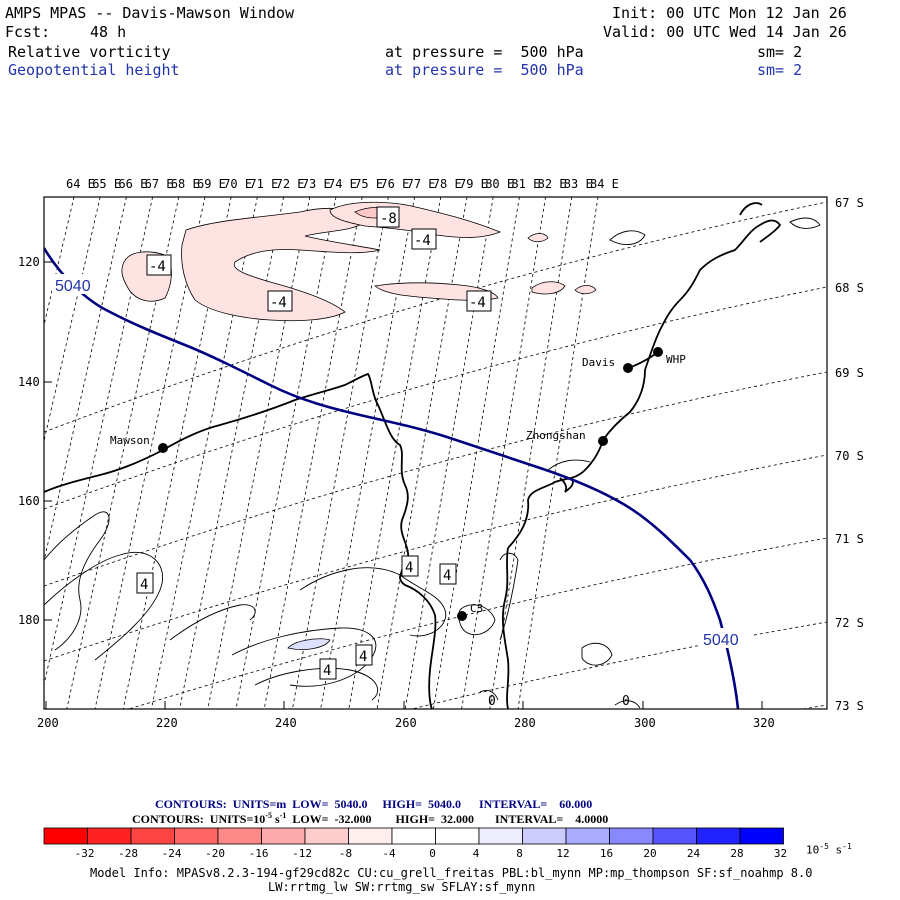 Image resolution: width=900 pixels, height=900 pixels. Describe the element at coordinates (676, 359) in the screenshot. I see `station-label-whp: WHP` at that location.